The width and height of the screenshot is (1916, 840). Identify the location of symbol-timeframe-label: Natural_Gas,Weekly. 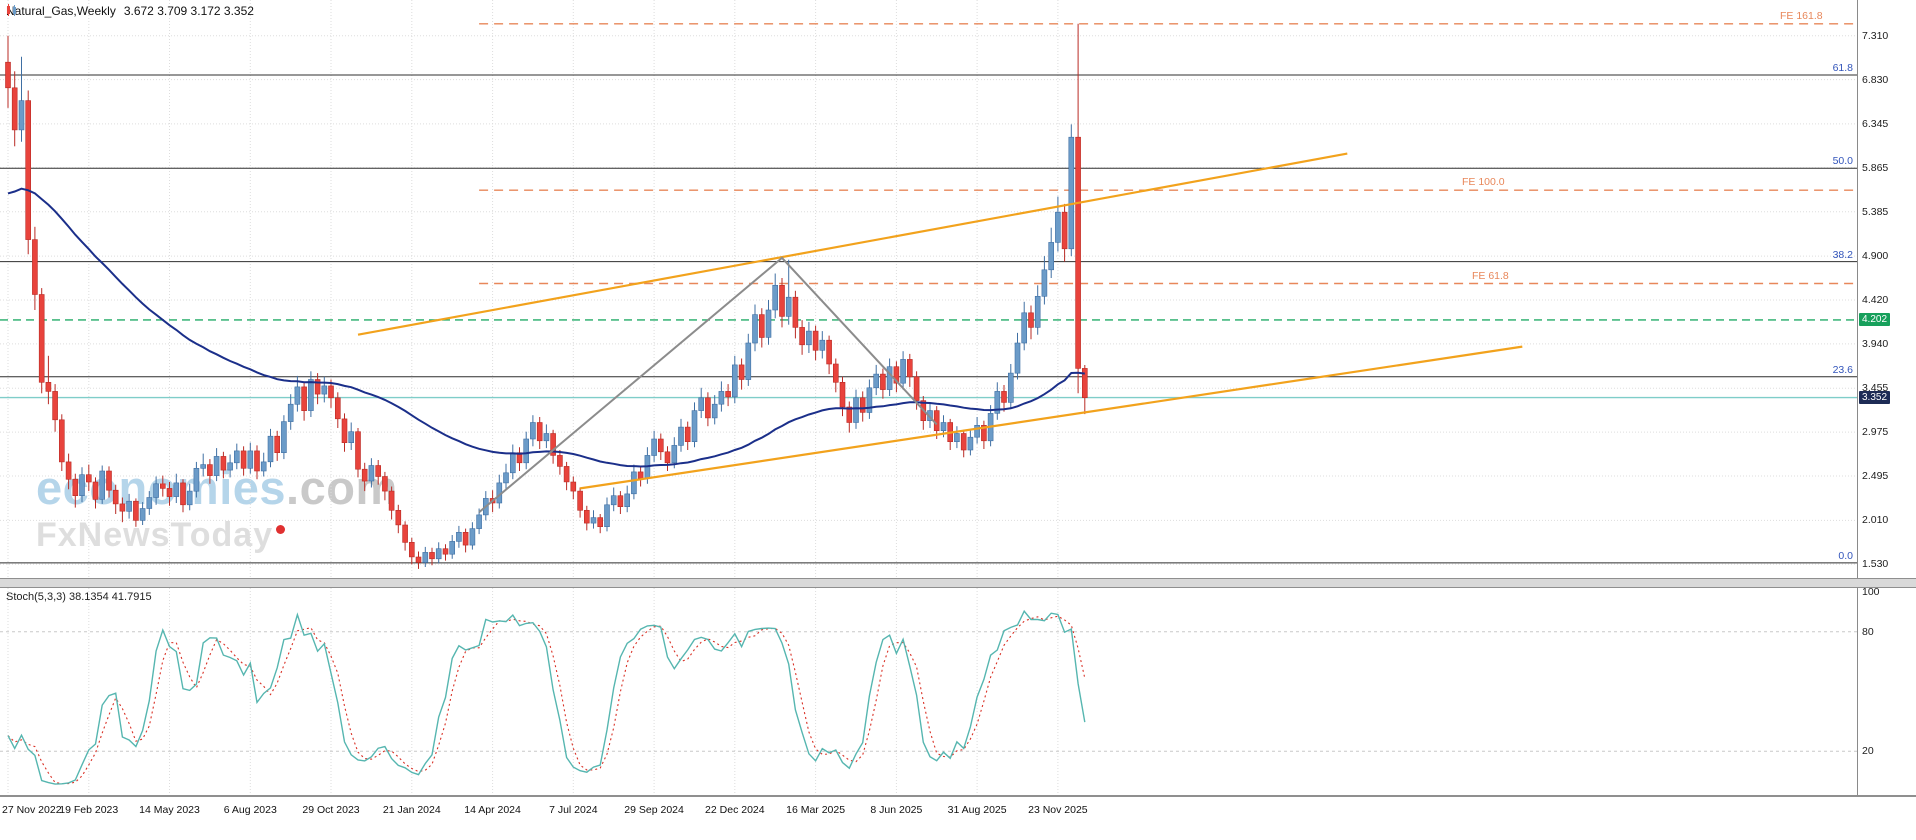
(61, 11).